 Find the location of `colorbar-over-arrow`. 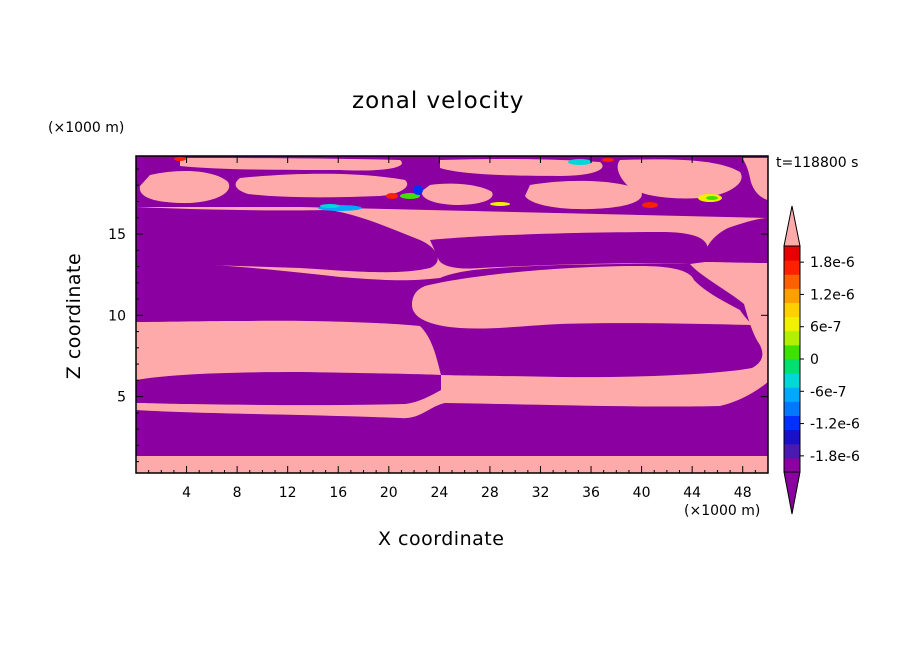

colorbar-over-arrow is located at coordinates (792, 226).